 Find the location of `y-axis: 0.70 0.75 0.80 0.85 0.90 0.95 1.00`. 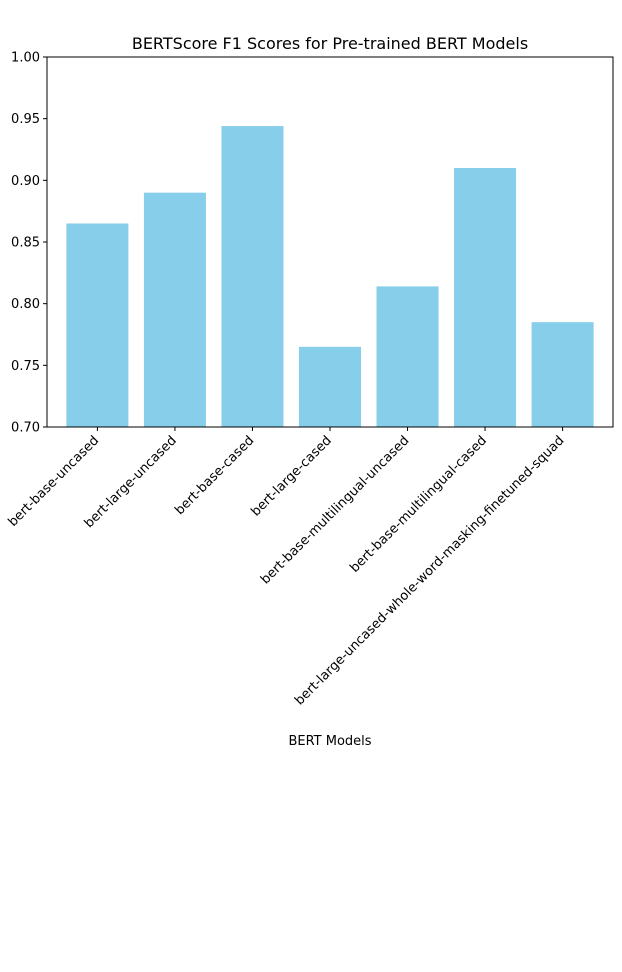

y-axis: 0.70 0.75 0.80 0.85 0.90 0.95 1.00 is located at coordinates (29, 243).